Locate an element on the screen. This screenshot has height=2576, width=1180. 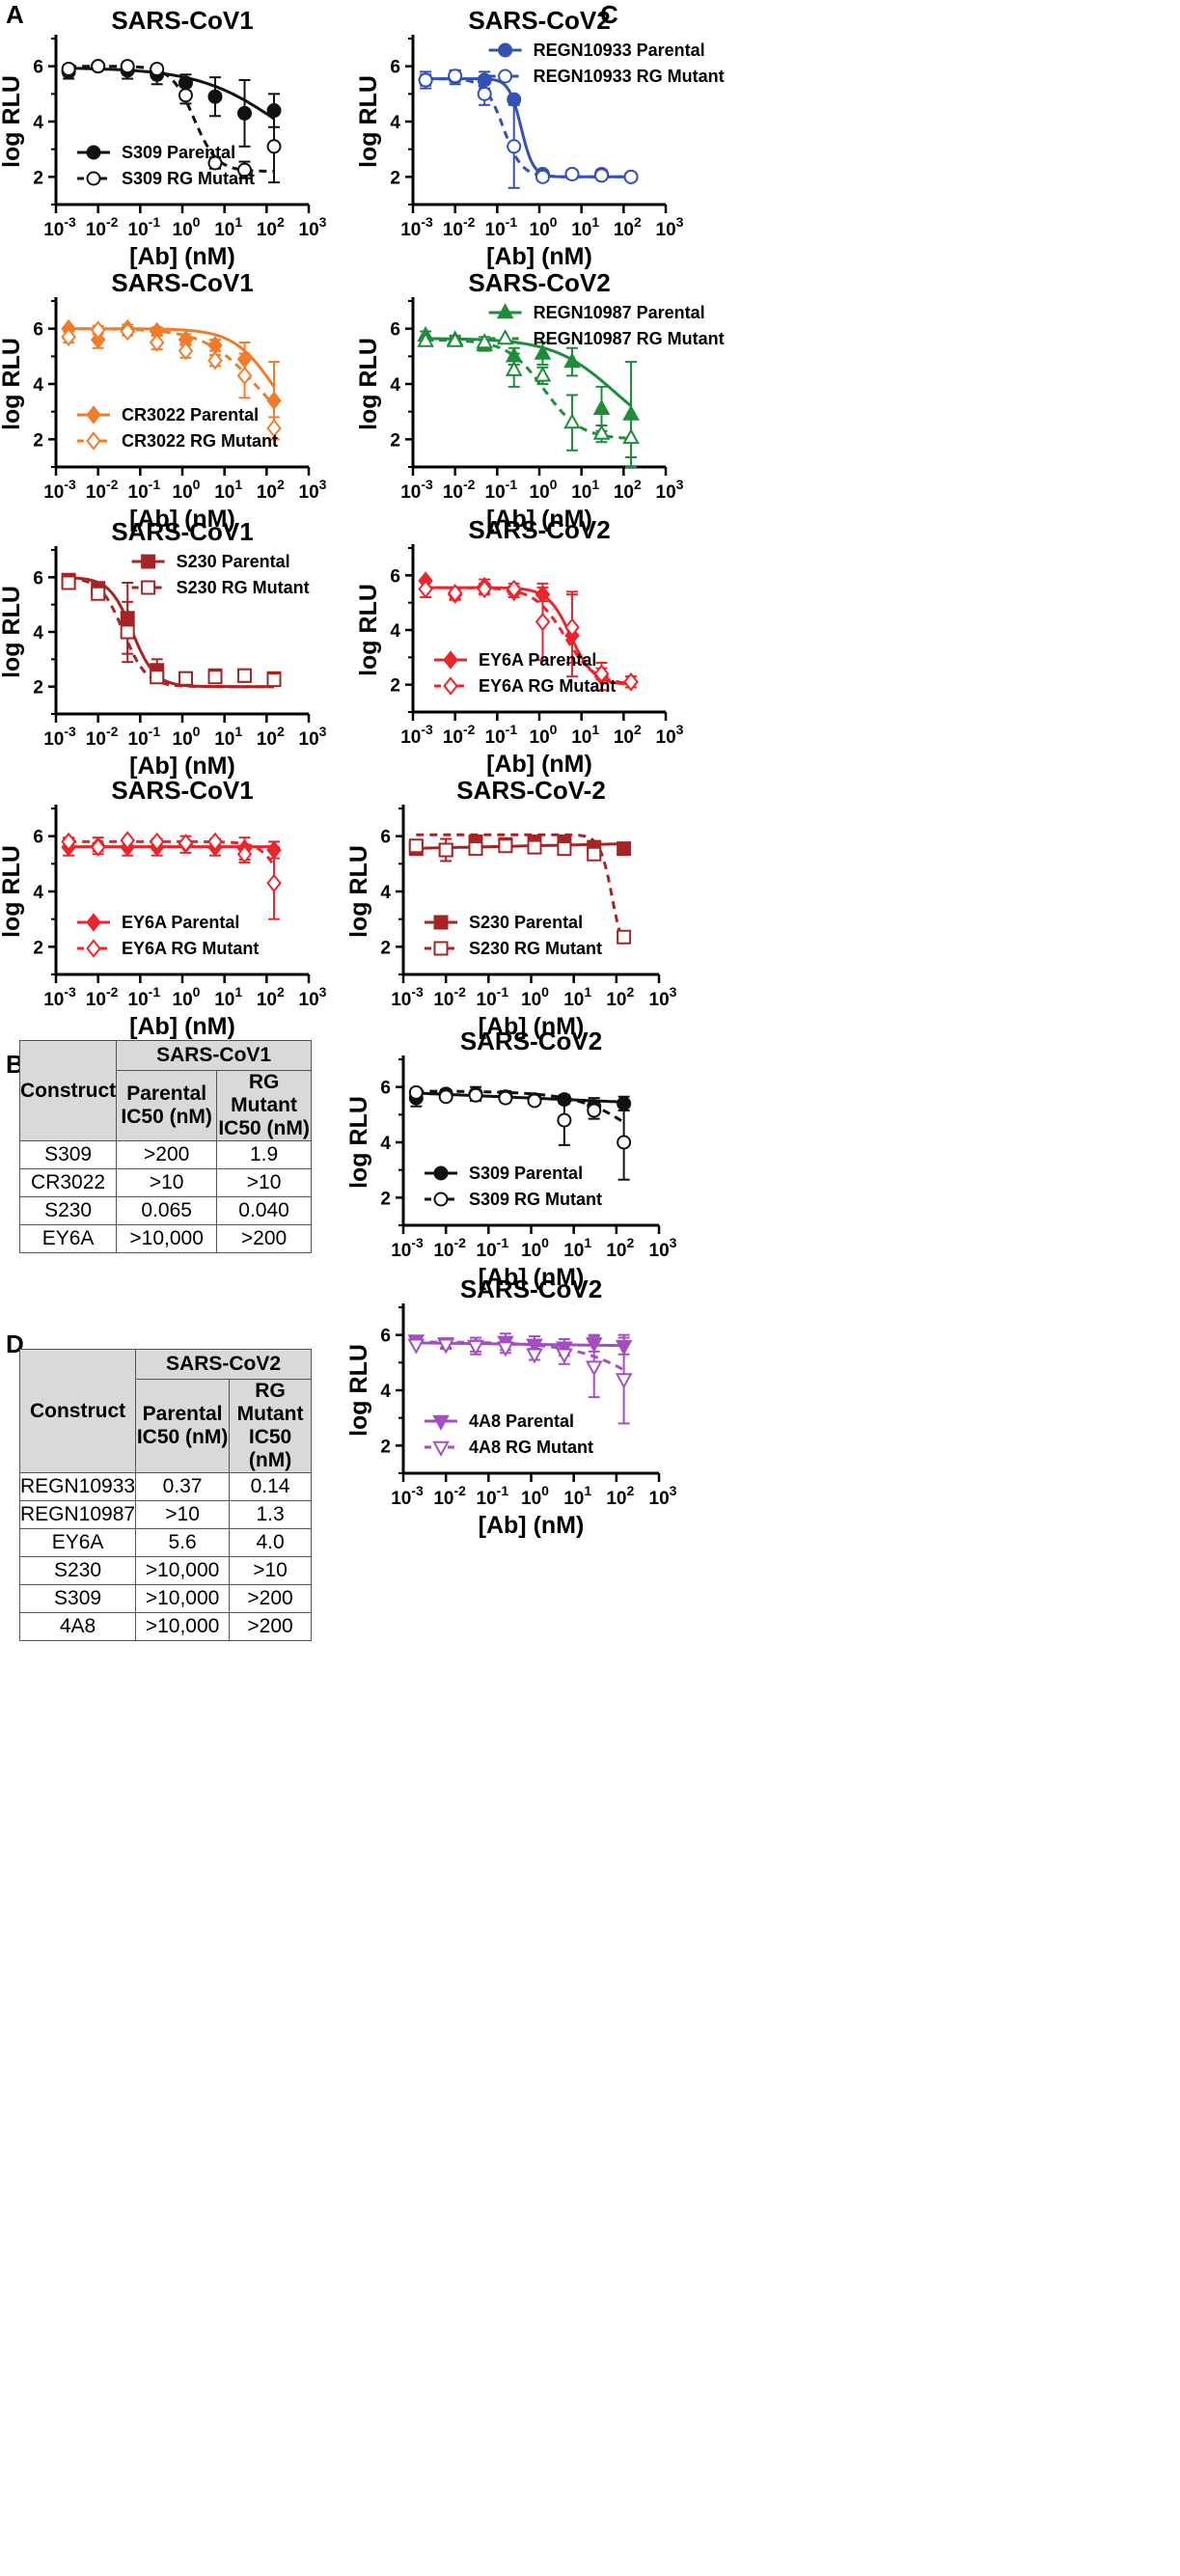
legend-entry: REGN10933 Parental is located at coordinates (596, 51).